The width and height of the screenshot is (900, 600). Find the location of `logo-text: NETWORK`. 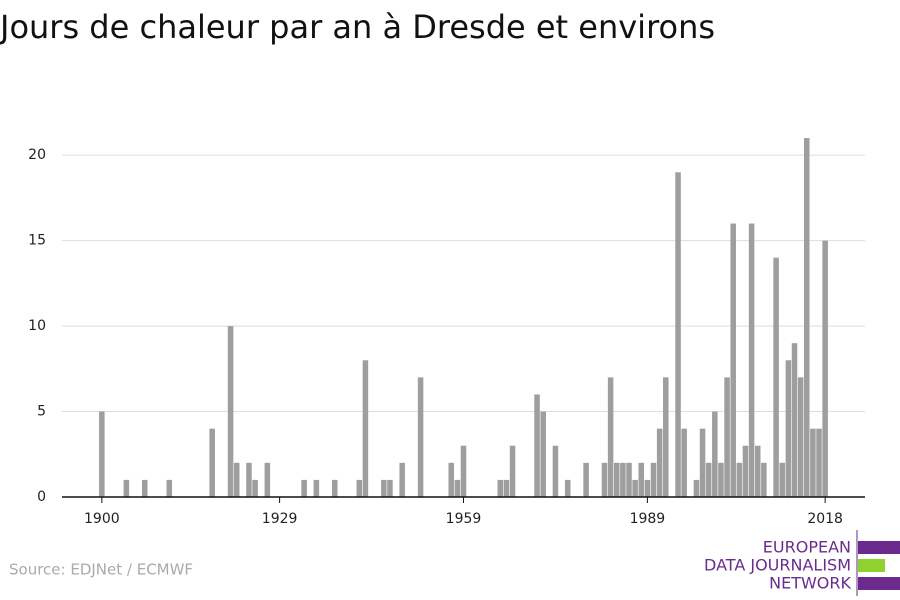

logo-text: NETWORK is located at coordinates (810, 583).